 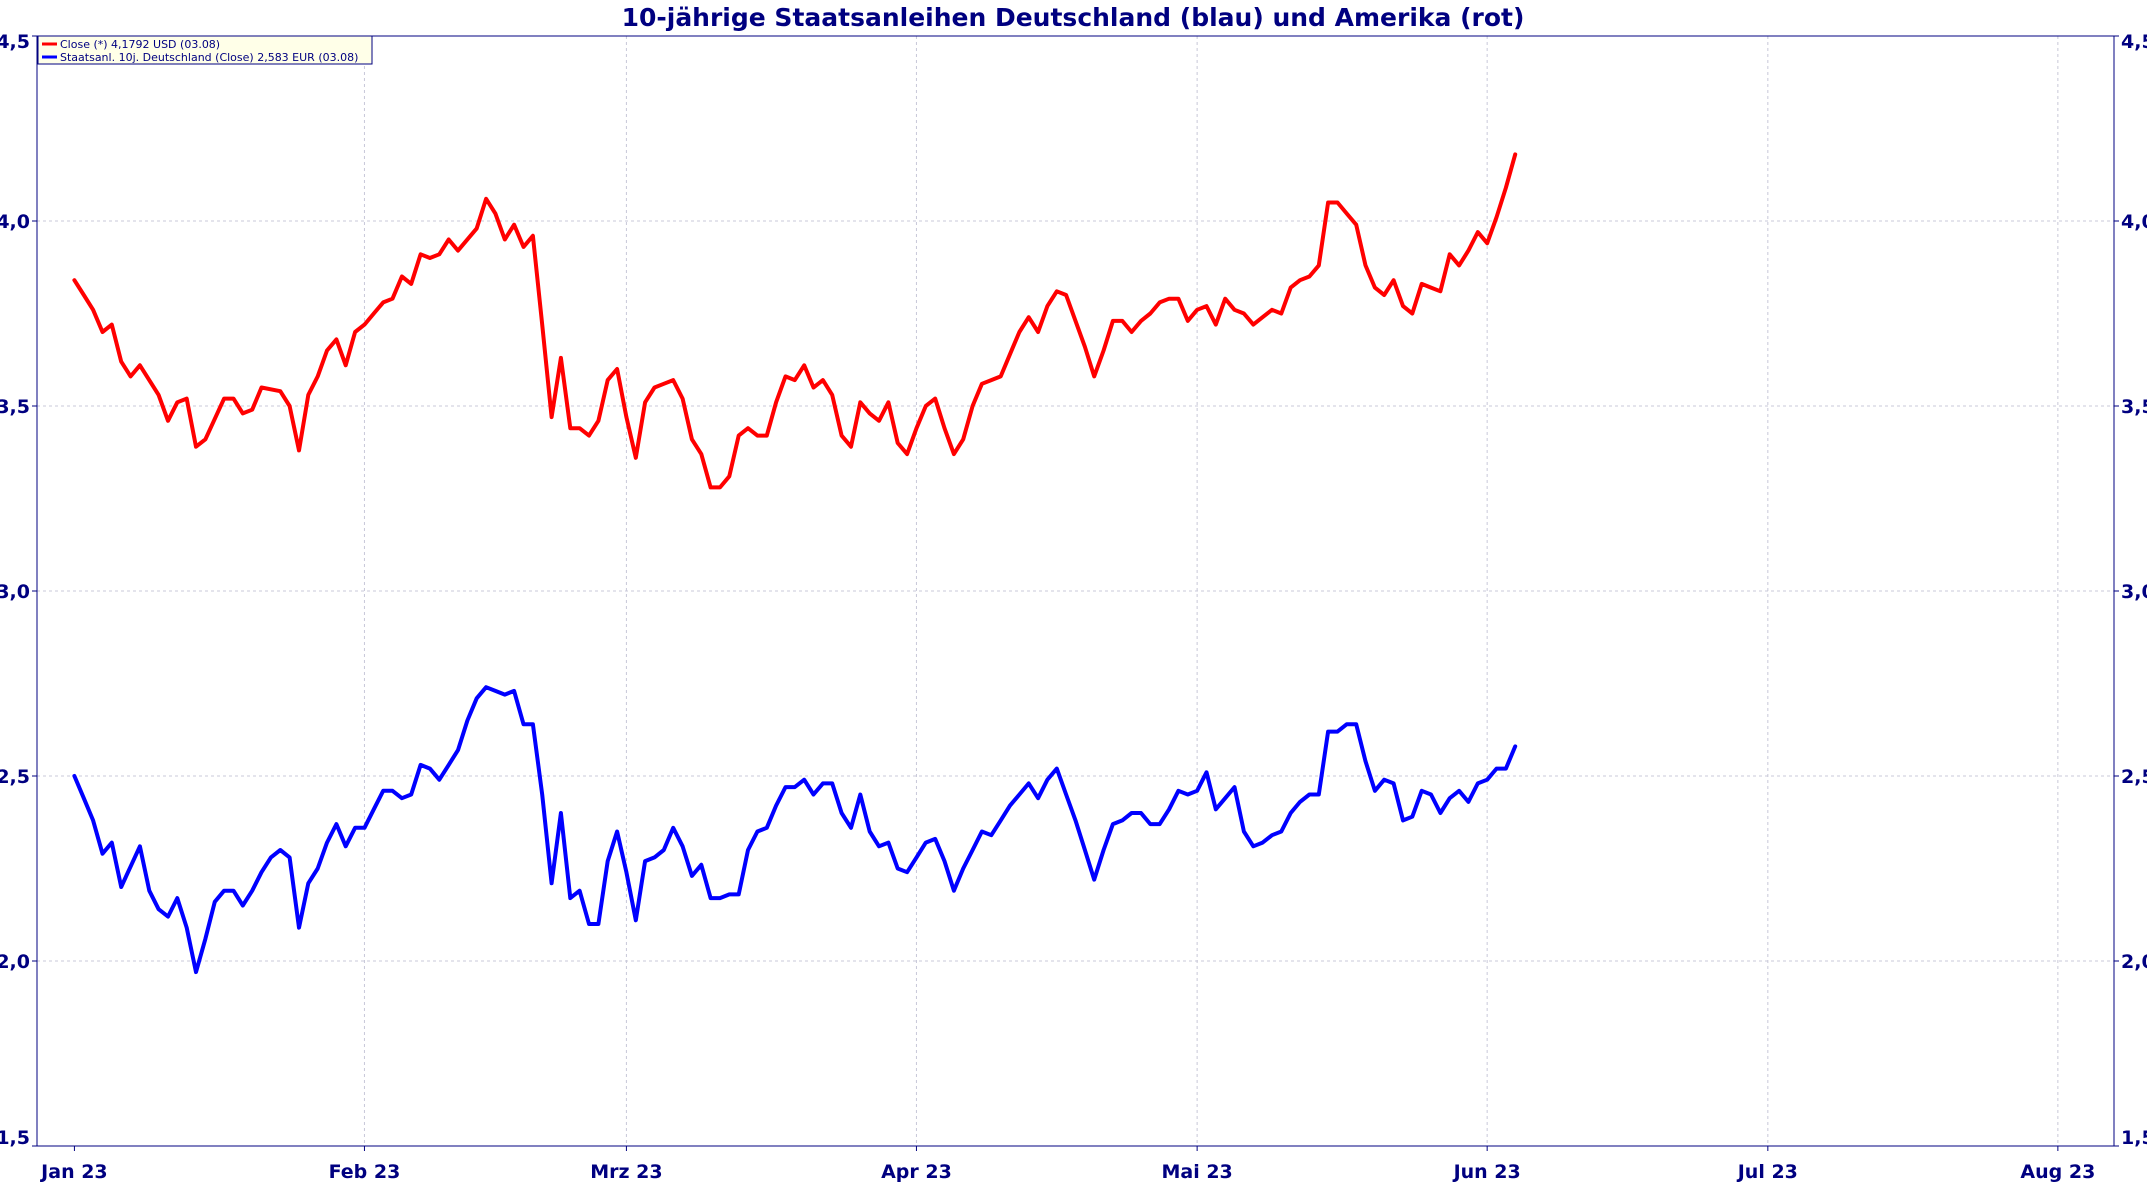 What do you see at coordinates (1767, 1172) in the screenshot?
I see `x-tick-label: Jul 23` at bounding box center [1767, 1172].